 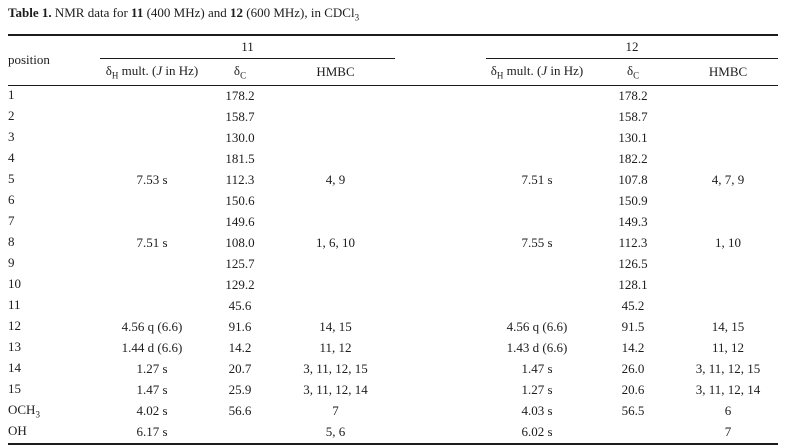 What do you see at coordinates (54, 222) in the screenshot?
I see `position-cell: 7` at bounding box center [54, 222].